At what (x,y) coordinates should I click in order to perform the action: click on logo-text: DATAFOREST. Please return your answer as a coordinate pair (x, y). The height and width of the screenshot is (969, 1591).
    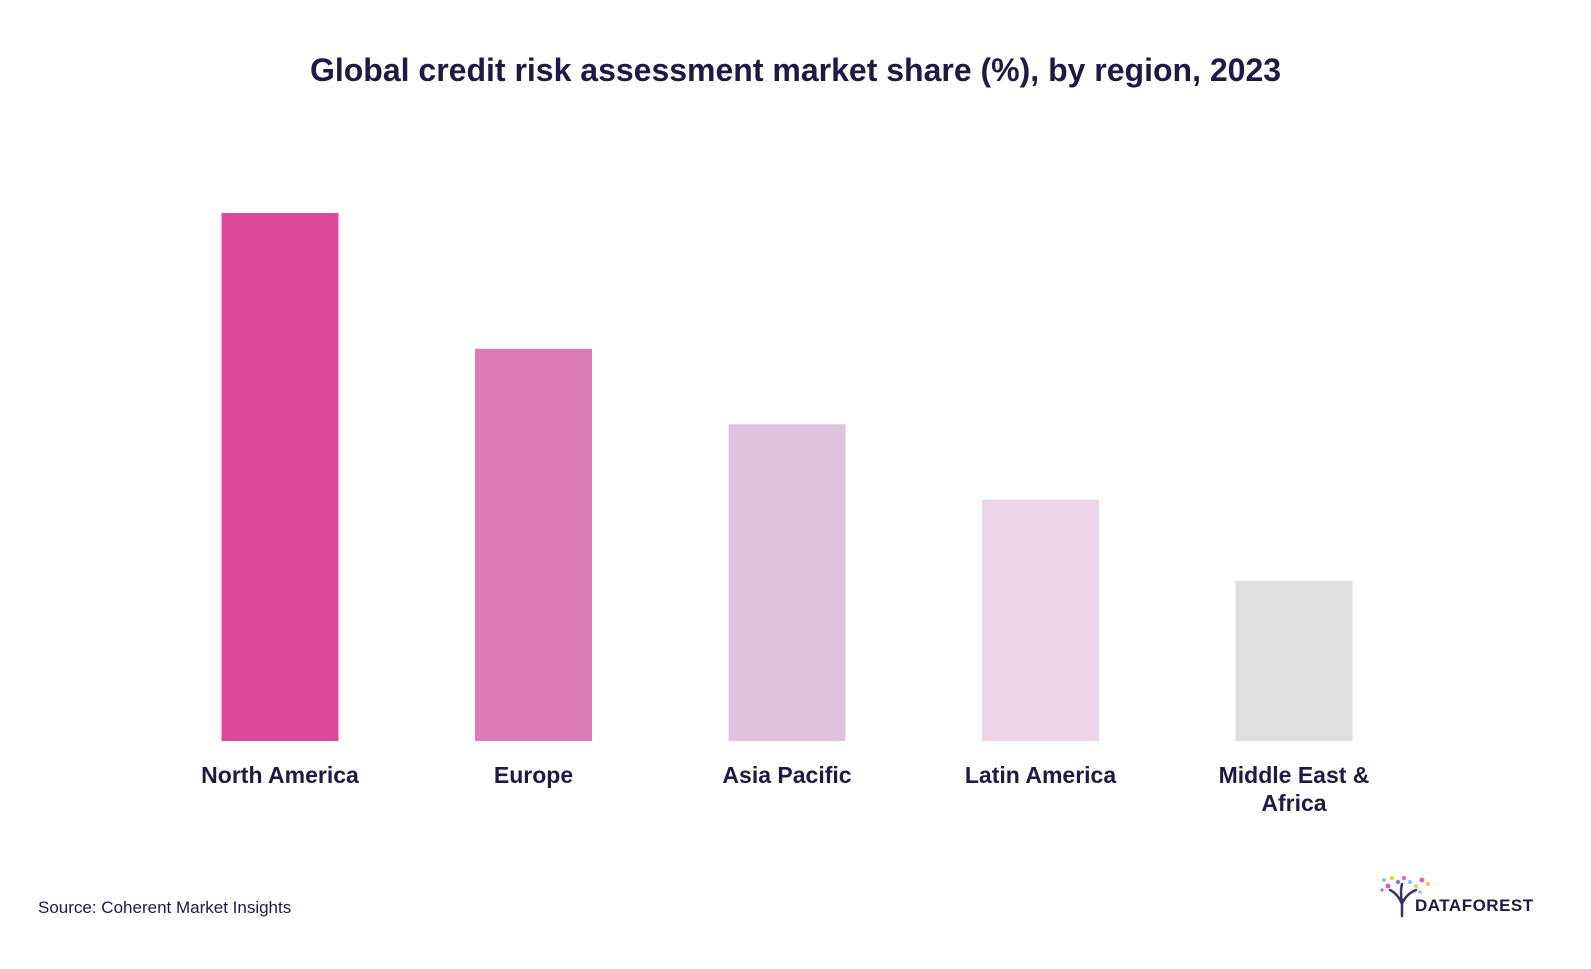
    Looking at the image, I should click on (1474, 905).